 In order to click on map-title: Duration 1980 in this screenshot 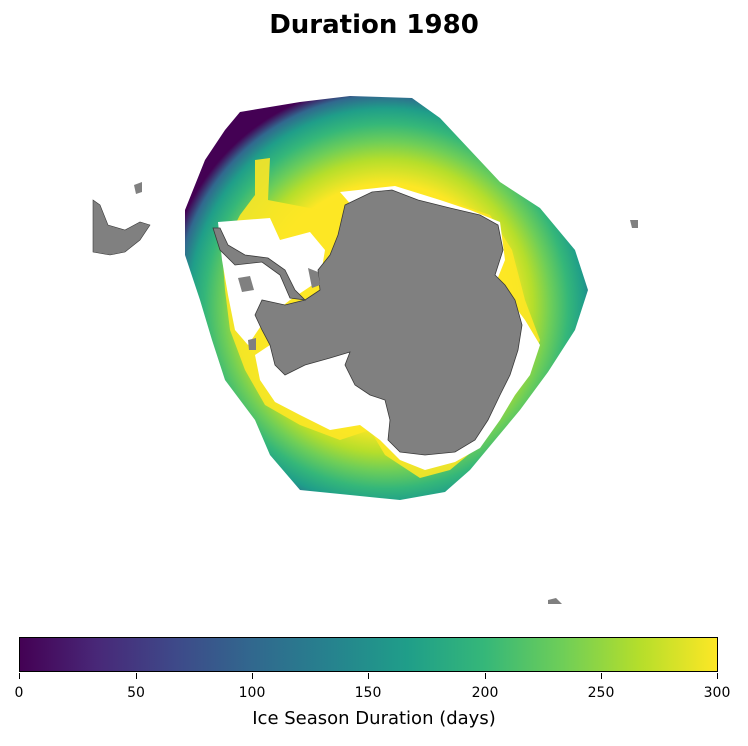, I will do `click(374, 25)`.